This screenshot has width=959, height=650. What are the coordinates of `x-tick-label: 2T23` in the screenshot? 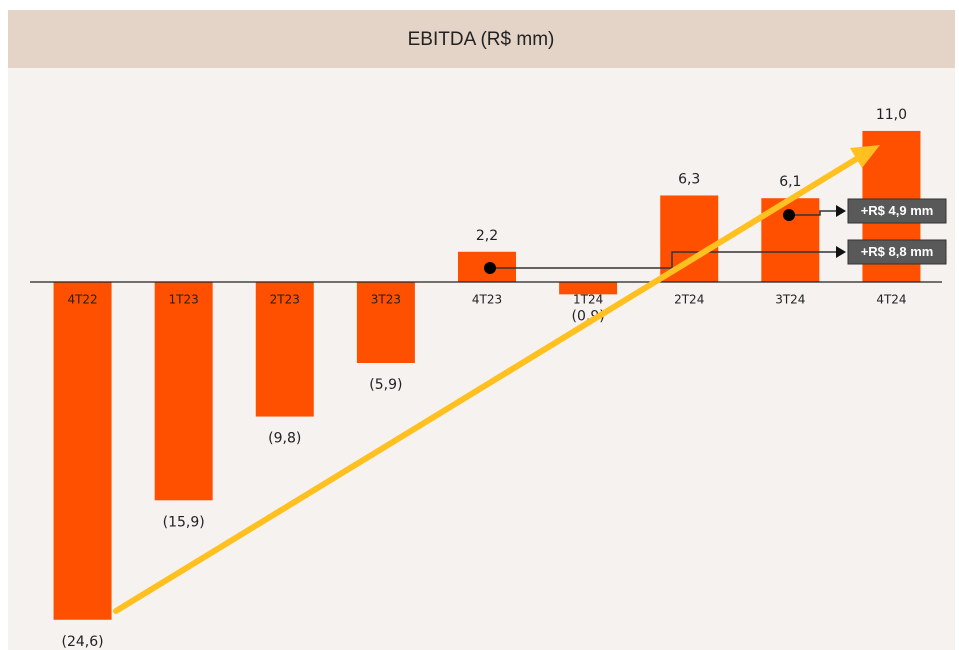 It's located at (285, 299).